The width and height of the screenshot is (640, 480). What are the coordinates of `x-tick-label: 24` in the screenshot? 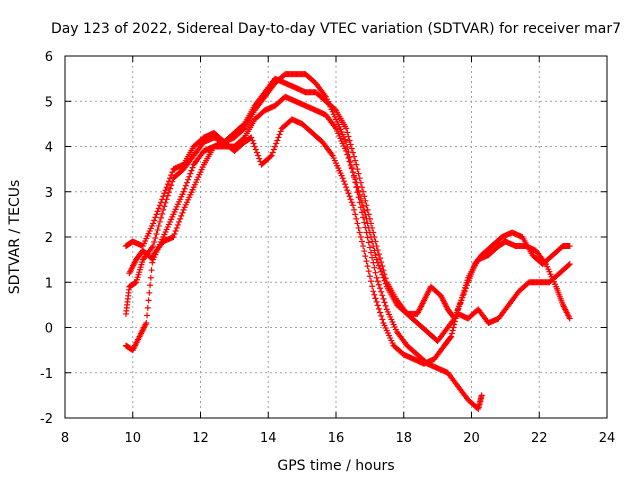 It's located at (607, 438).